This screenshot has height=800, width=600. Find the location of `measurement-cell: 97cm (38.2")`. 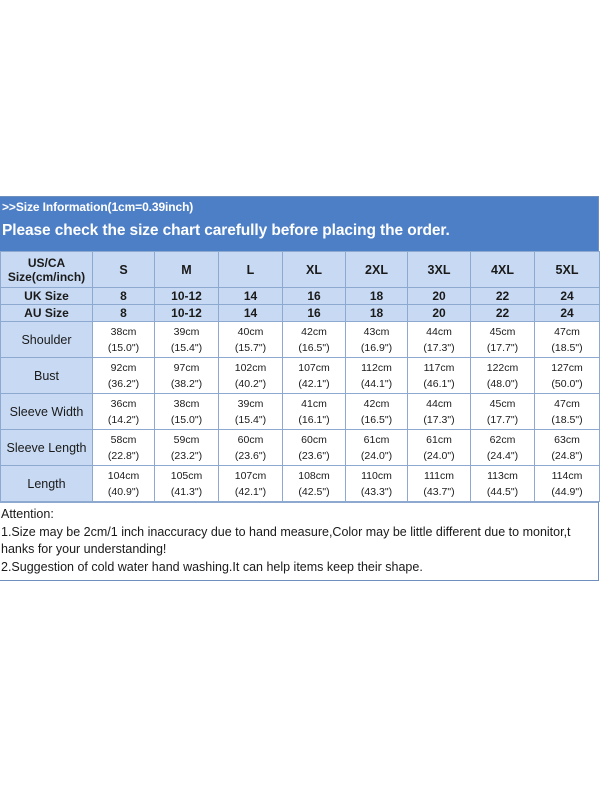

measurement-cell: 97cm (38.2") is located at coordinates (186, 375).